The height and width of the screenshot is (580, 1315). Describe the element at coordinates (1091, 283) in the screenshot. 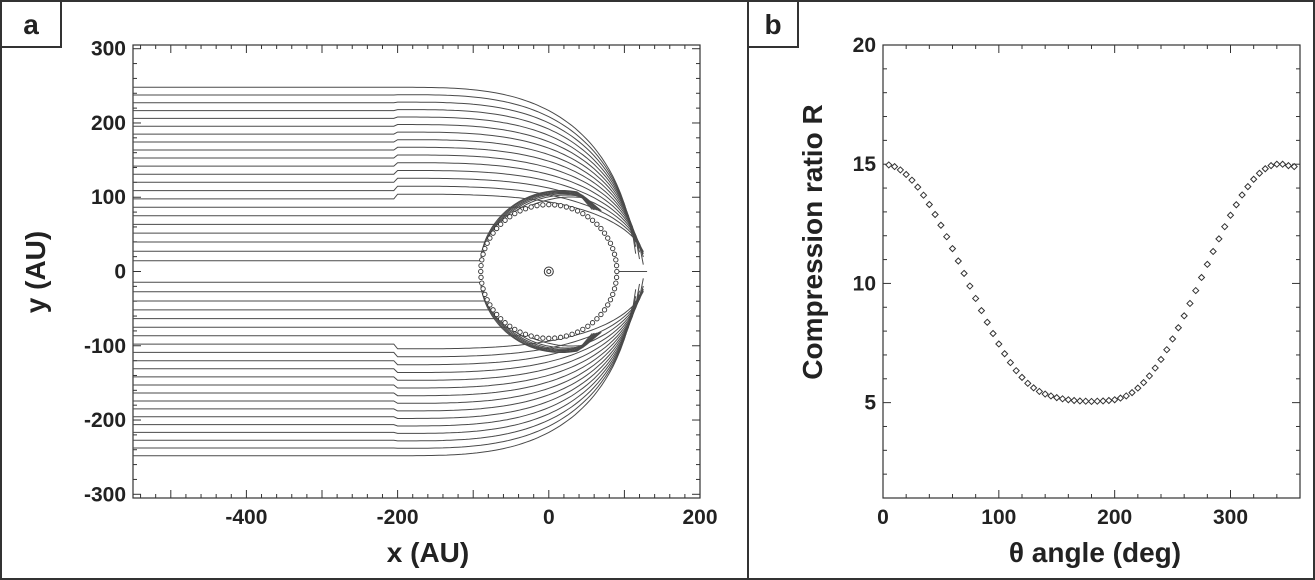

I see `panel-b-points` at that location.